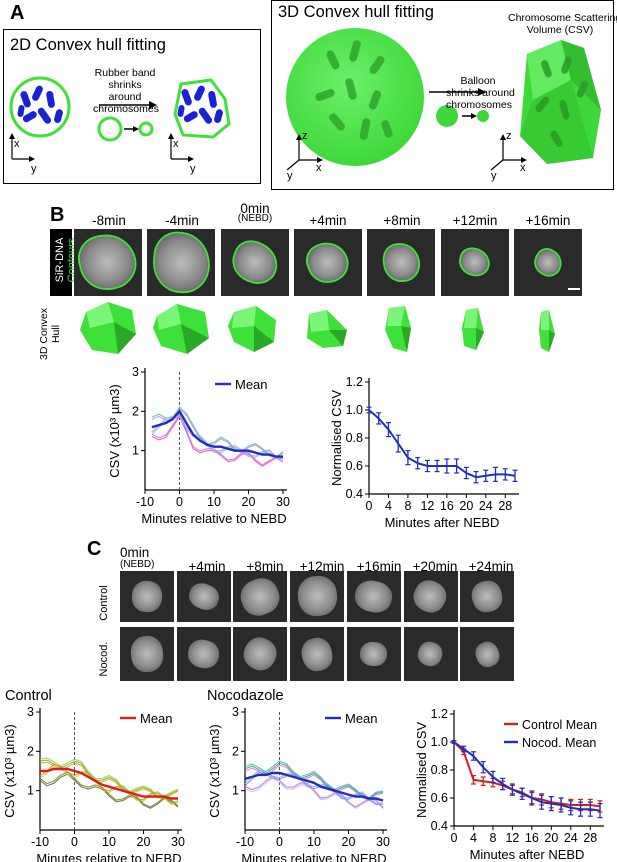 This screenshot has width=617, height=862. Describe the element at coordinates (562, 615) in the screenshot. I see `scale-bar` at that location.